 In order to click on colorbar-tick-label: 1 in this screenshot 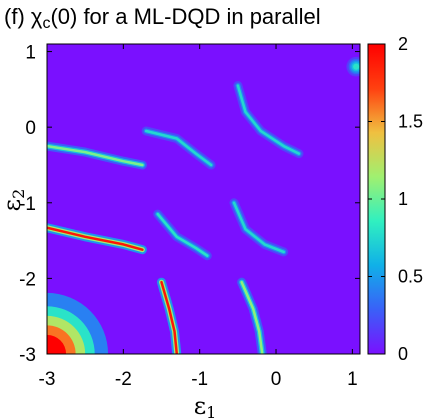, I will do `click(403, 199)`.